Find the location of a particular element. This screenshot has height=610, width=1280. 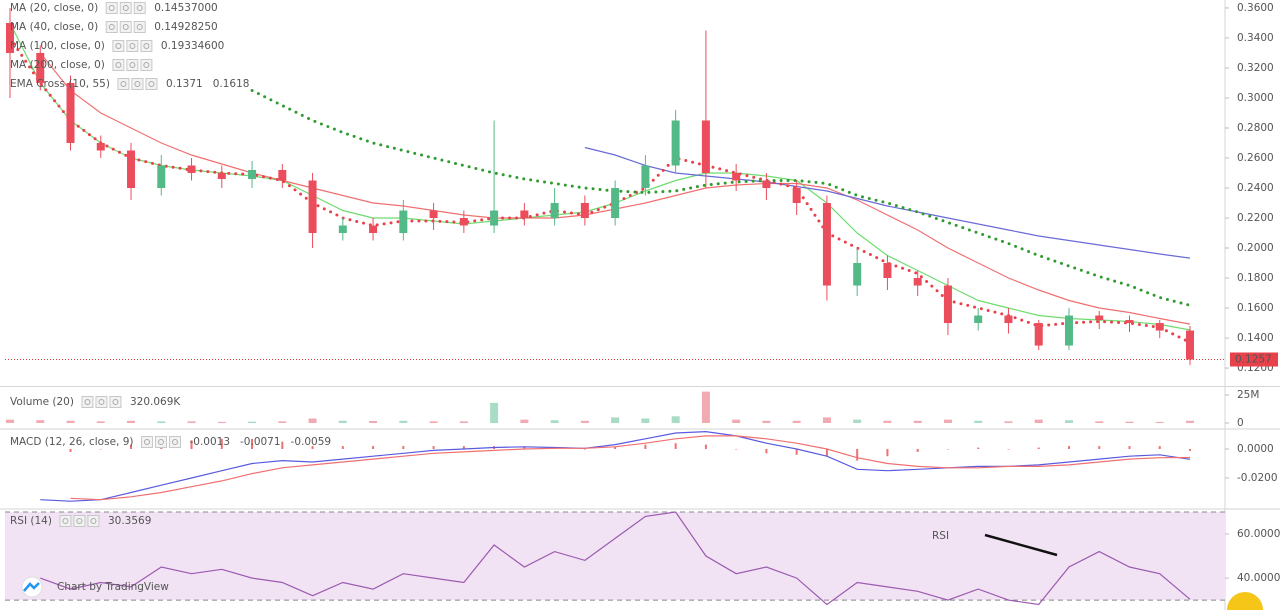

legend-name: MA (200, close, 0) is located at coordinates (57, 65).